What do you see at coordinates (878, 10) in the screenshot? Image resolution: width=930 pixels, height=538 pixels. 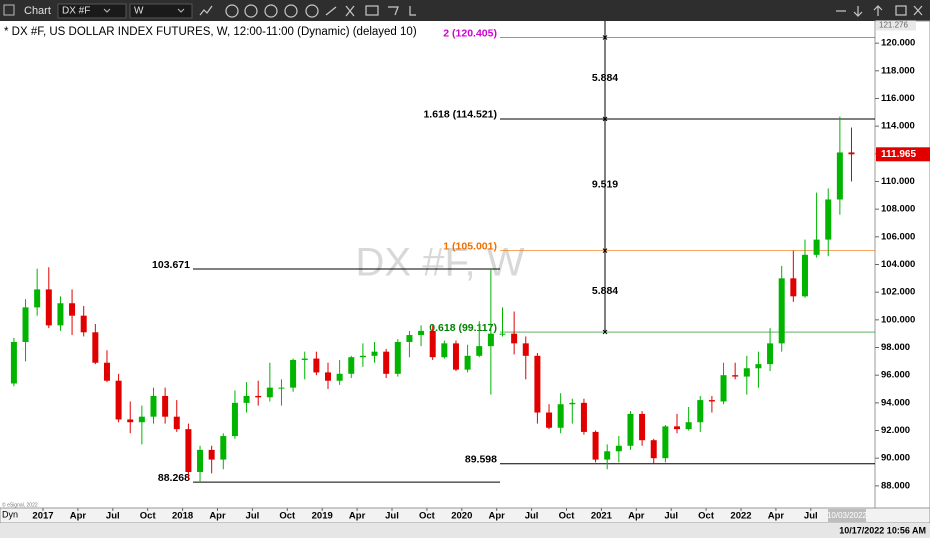 I see `window-restore` at bounding box center [878, 10].